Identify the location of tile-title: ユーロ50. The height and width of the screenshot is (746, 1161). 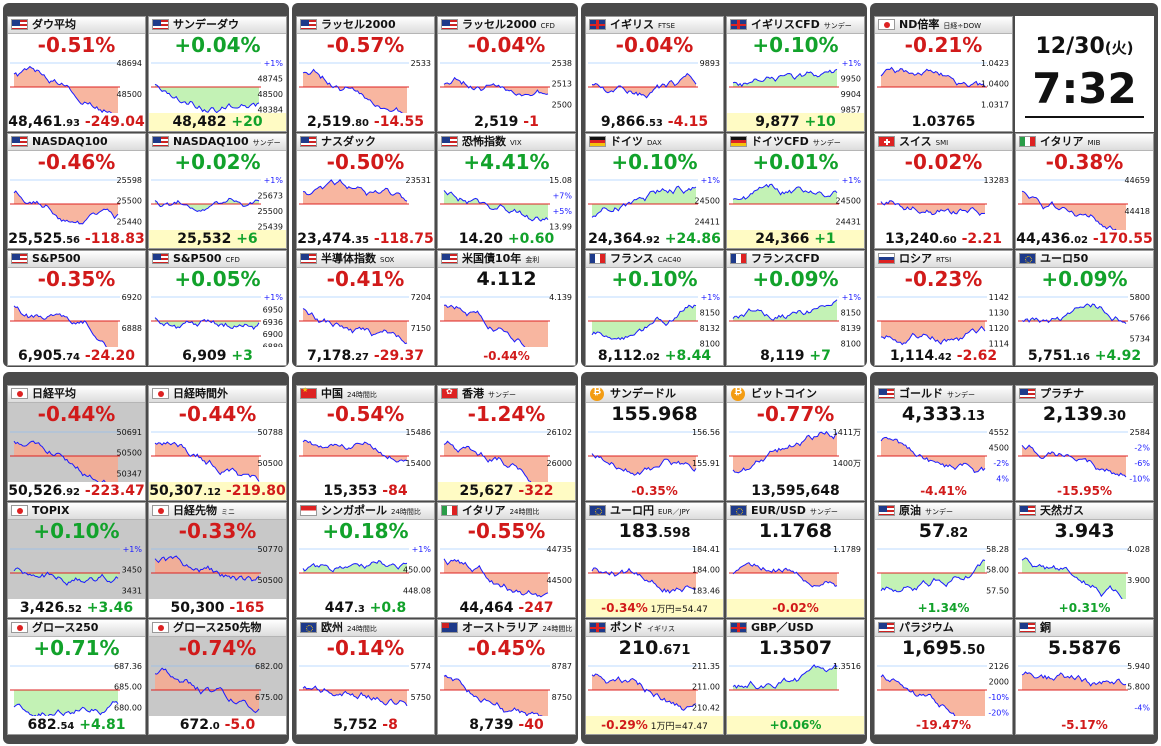
(1064, 259).